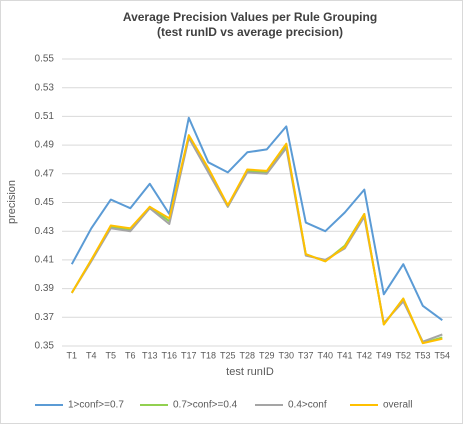 The image size is (463, 424). I want to click on x-tick-label: T29, so click(267, 355).